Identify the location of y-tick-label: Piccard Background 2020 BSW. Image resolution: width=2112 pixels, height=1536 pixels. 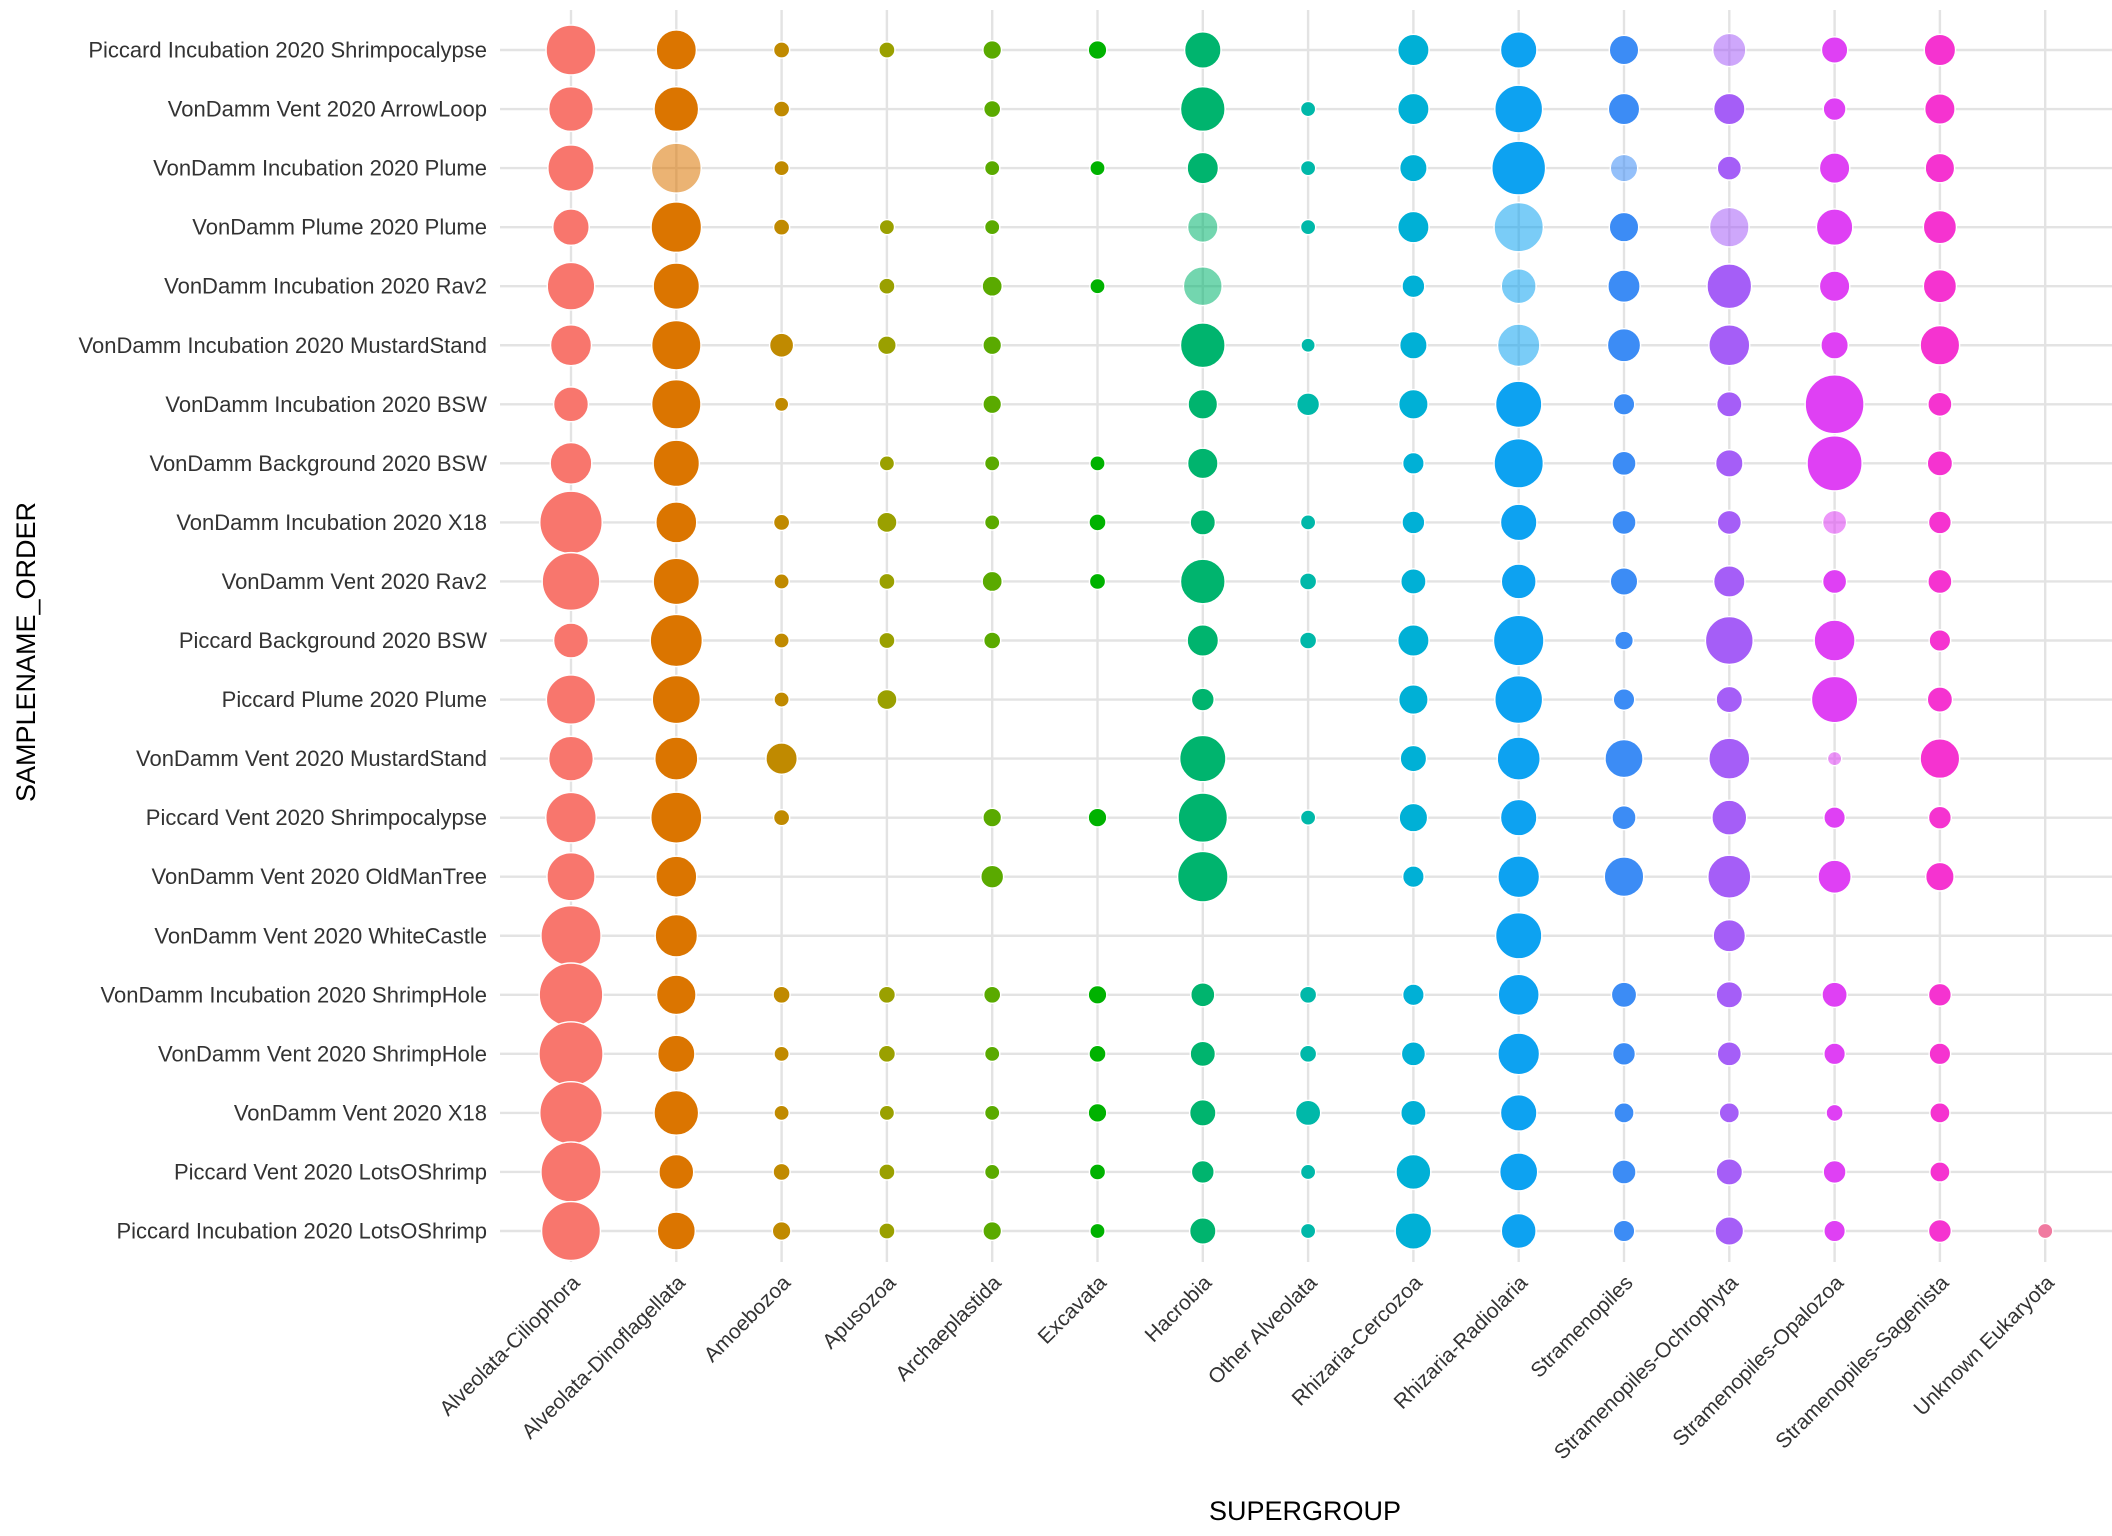
(333, 640).